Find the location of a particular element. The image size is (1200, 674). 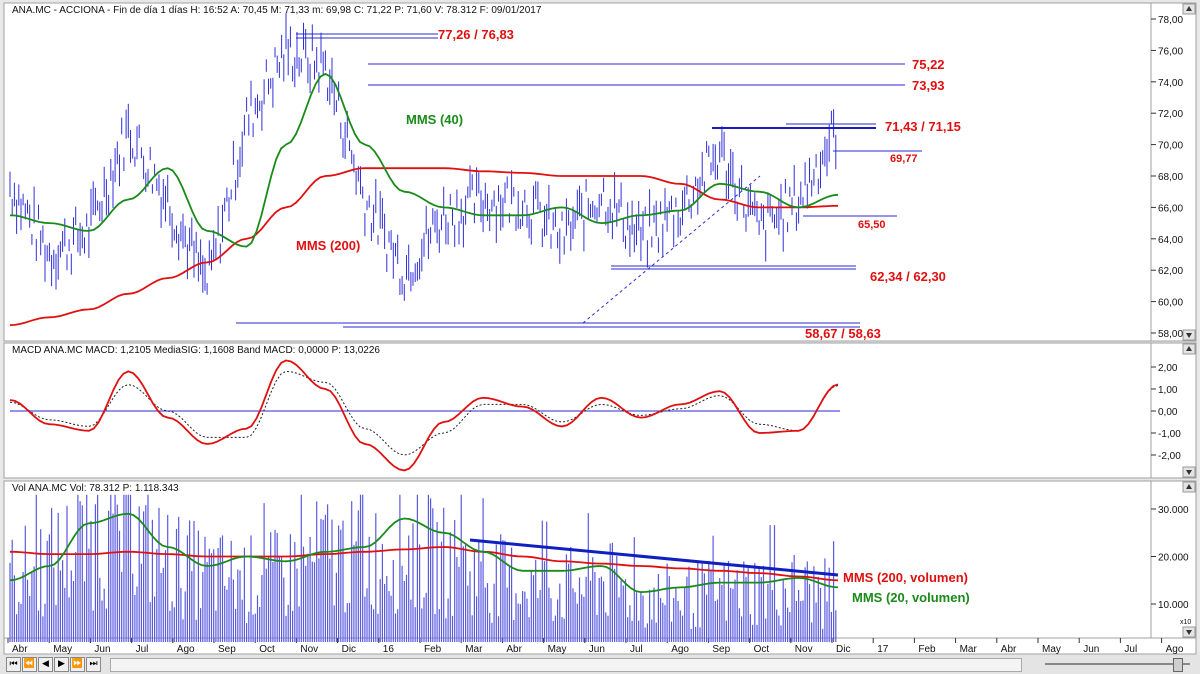

price-axis-area is located at coordinates (1173, 172).